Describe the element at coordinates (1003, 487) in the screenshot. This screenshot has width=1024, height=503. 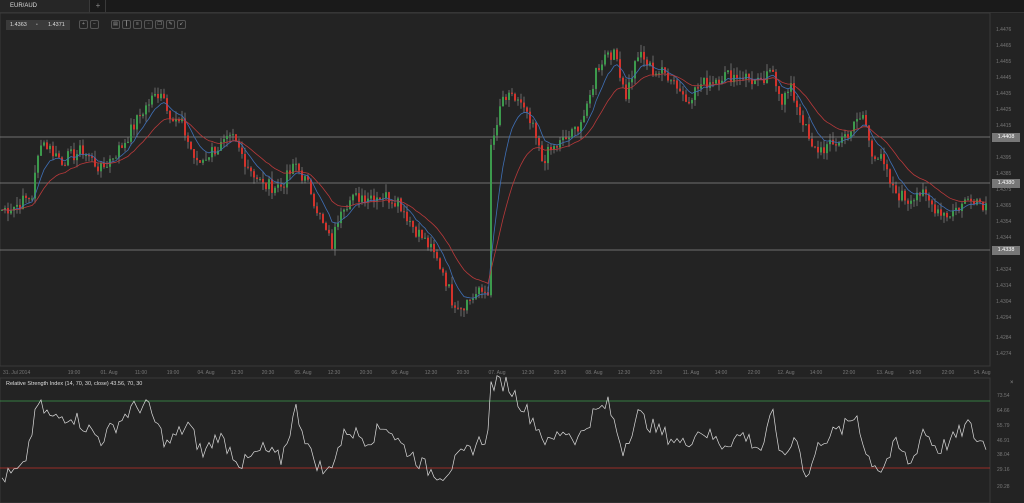
I see `rsi-axis-label: 20.28` at that location.